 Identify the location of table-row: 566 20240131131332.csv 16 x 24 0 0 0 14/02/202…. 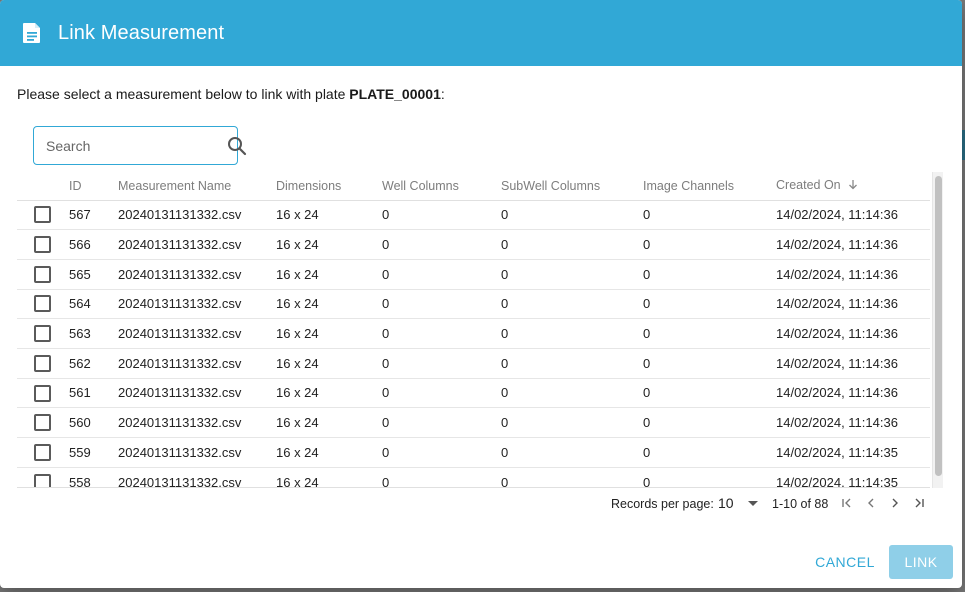
(473, 244).